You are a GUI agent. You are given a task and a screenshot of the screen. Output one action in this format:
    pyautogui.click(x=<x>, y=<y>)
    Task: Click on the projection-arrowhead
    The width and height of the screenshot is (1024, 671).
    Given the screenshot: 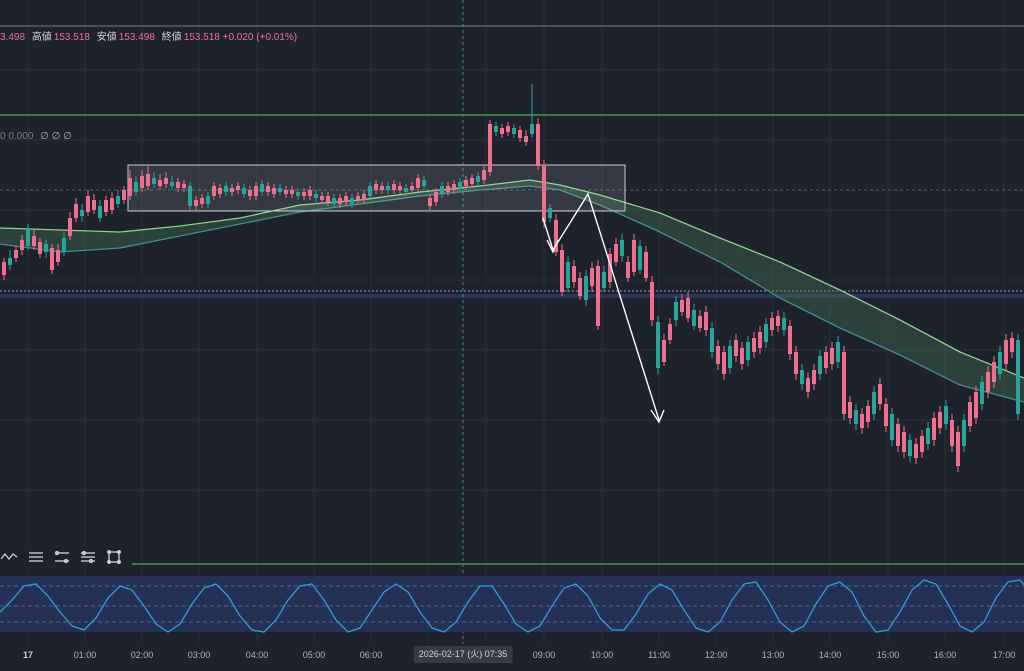 What is the action you would take?
    pyautogui.click(x=657, y=416)
    